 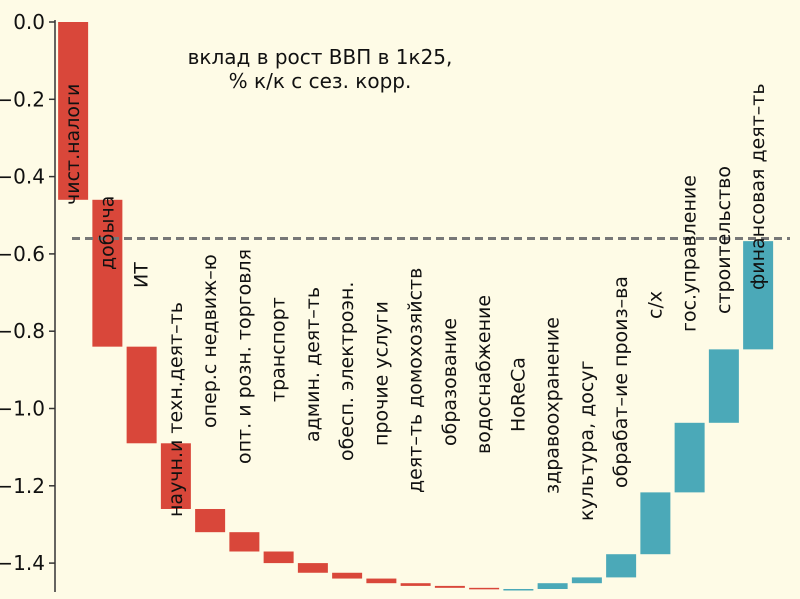 I want to click on category-label: здравоохранение, so click(x=553, y=405).